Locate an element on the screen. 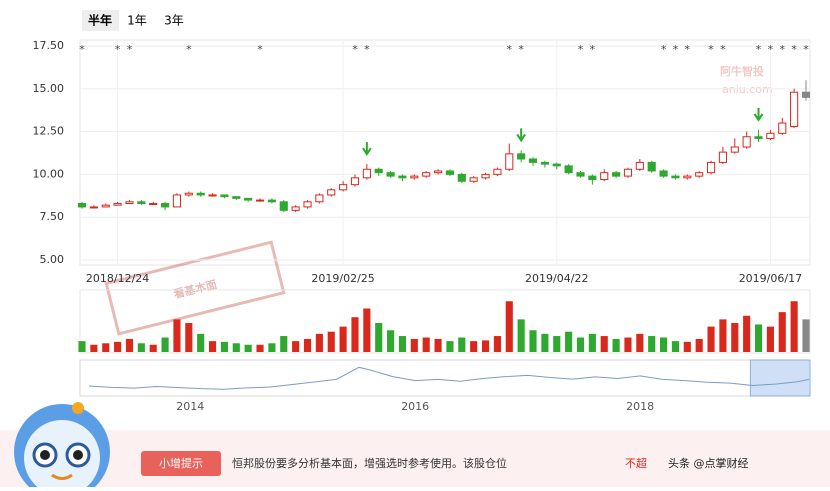 The image size is (830, 491). x-tick-label: 2019/04/22 is located at coordinates (556, 278).